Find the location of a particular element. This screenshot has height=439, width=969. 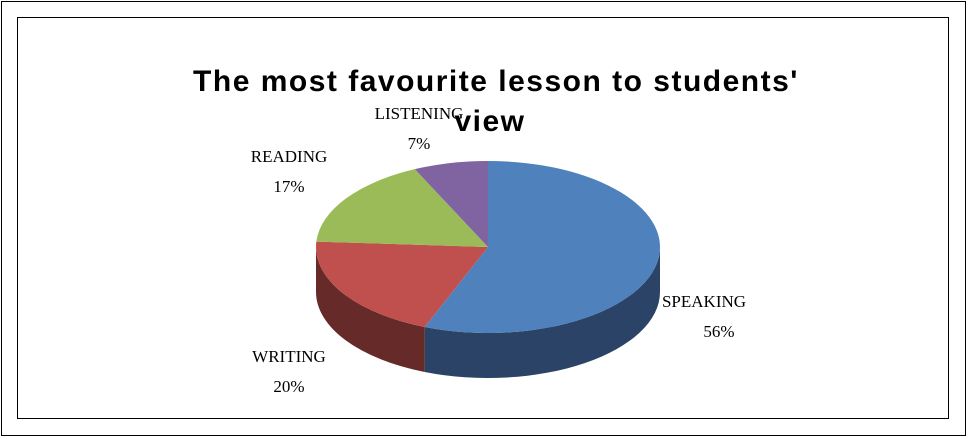

slice-label-speaking-name: SPEAKING is located at coordinates (704, 301).